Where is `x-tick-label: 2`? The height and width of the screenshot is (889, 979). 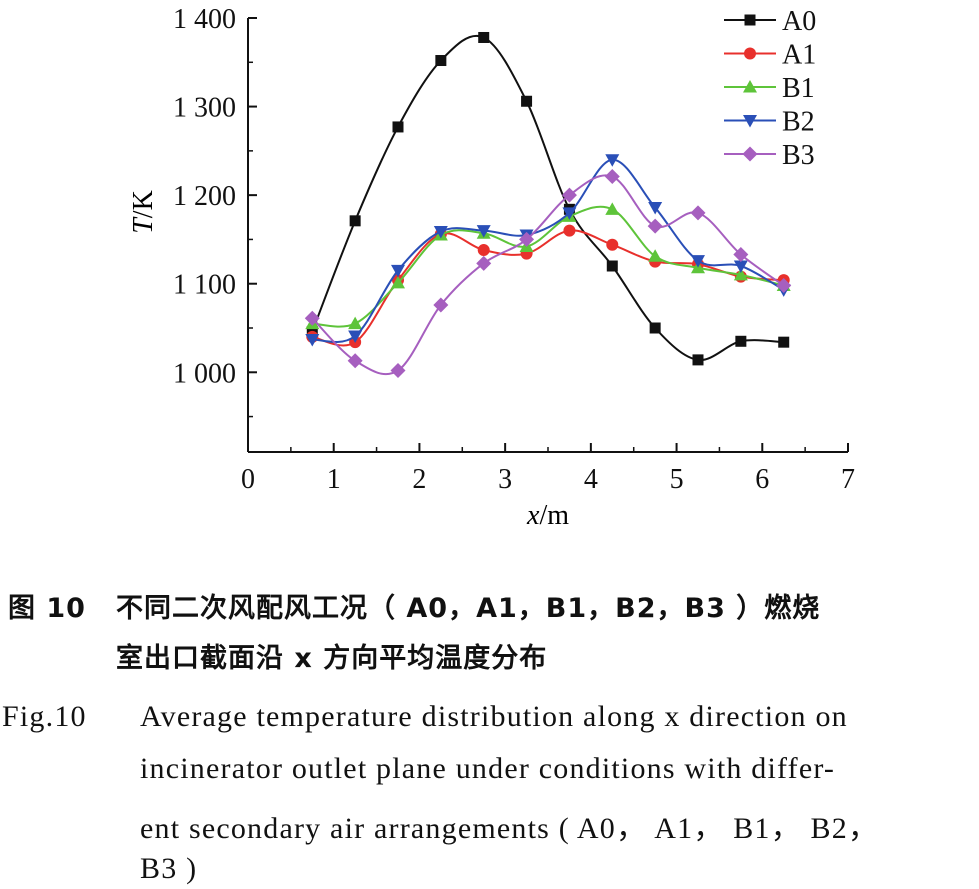 x-tick-label: 2 is located at coordinates (419, 479).